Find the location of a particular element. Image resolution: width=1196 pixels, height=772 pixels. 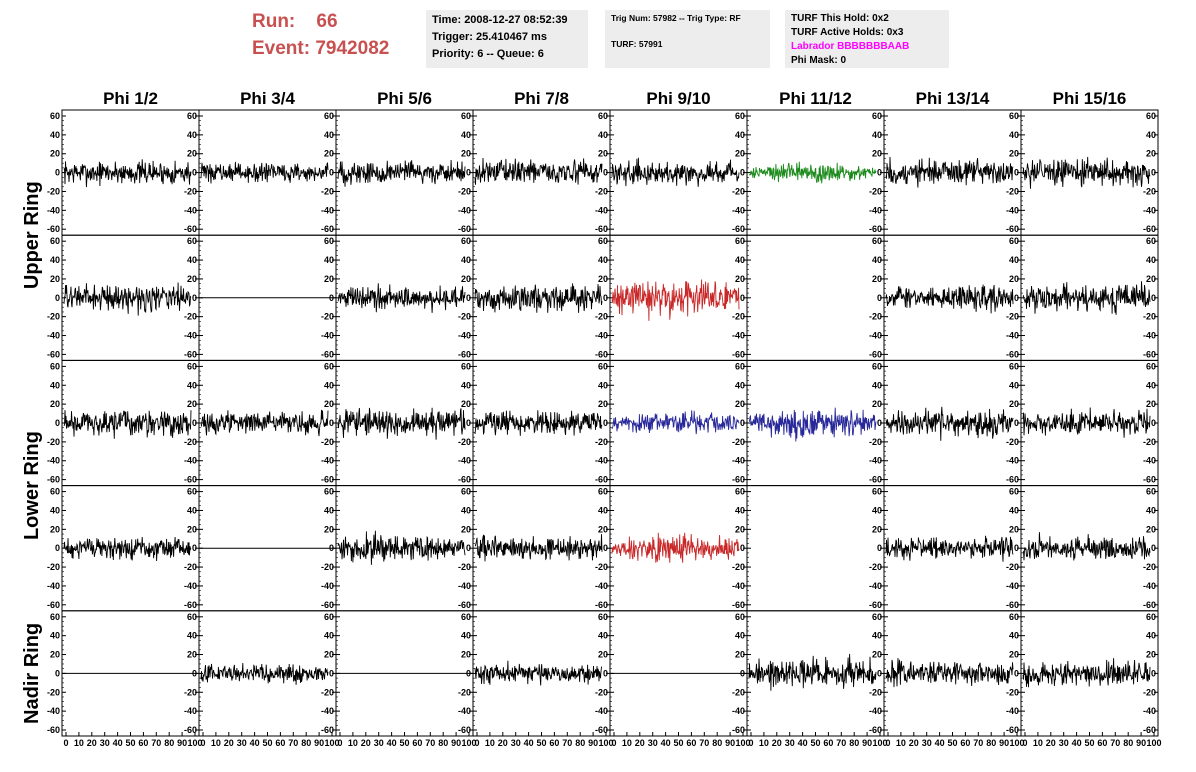

trigger-text: Trigger: 25.410467 ms is located at coordinates (489, 37).